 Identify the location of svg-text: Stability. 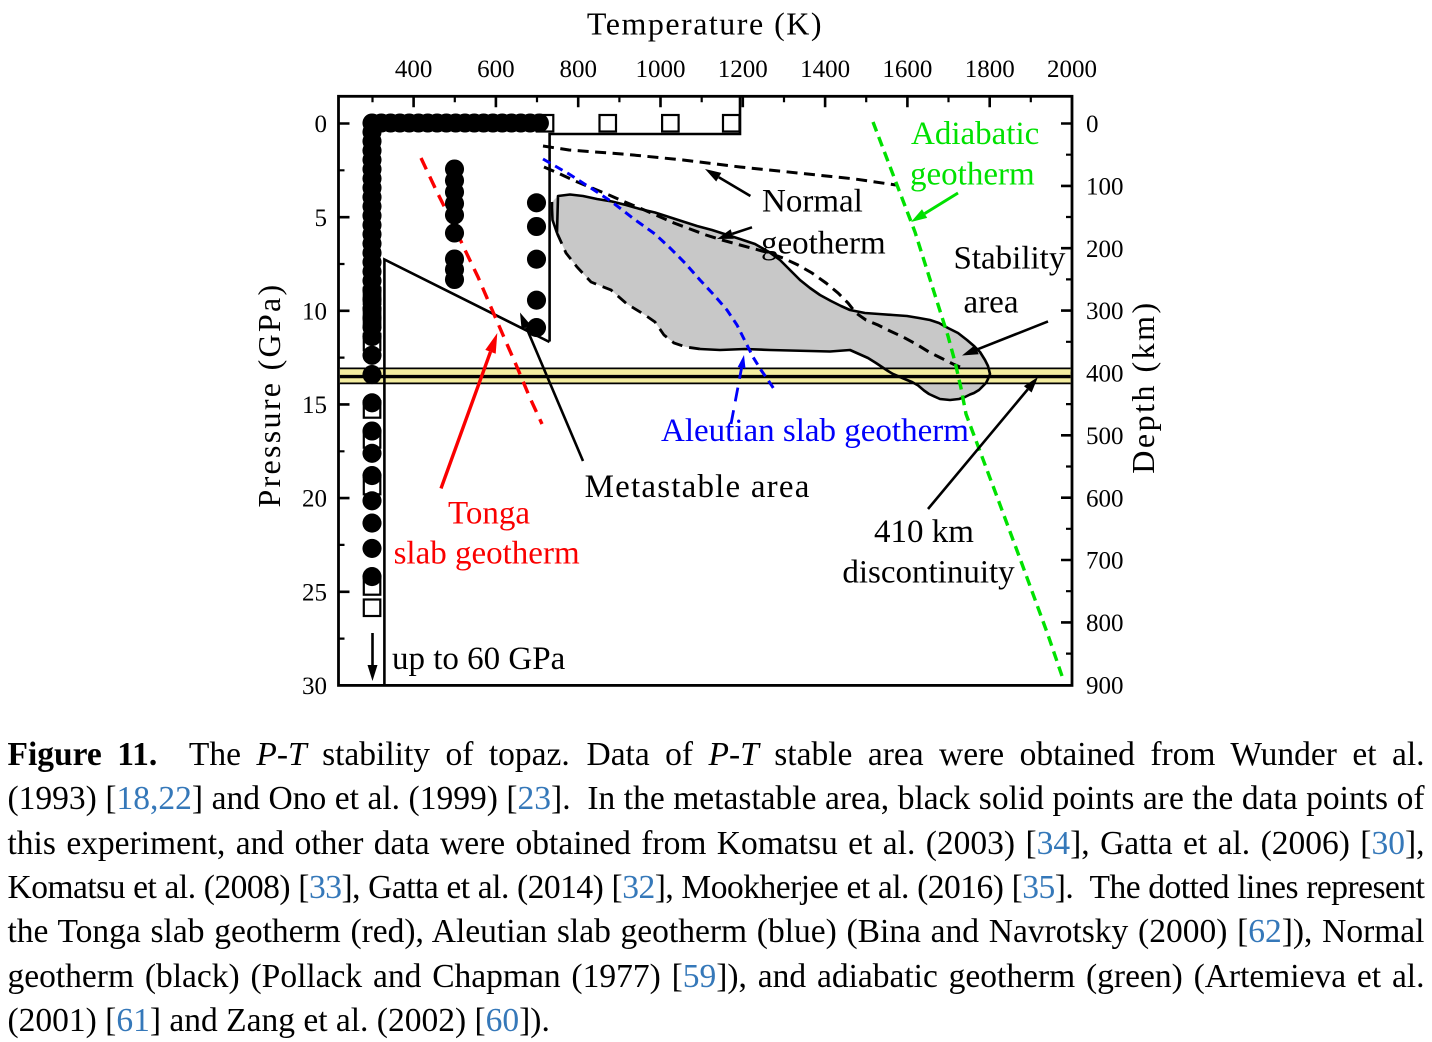
(1010, 259).